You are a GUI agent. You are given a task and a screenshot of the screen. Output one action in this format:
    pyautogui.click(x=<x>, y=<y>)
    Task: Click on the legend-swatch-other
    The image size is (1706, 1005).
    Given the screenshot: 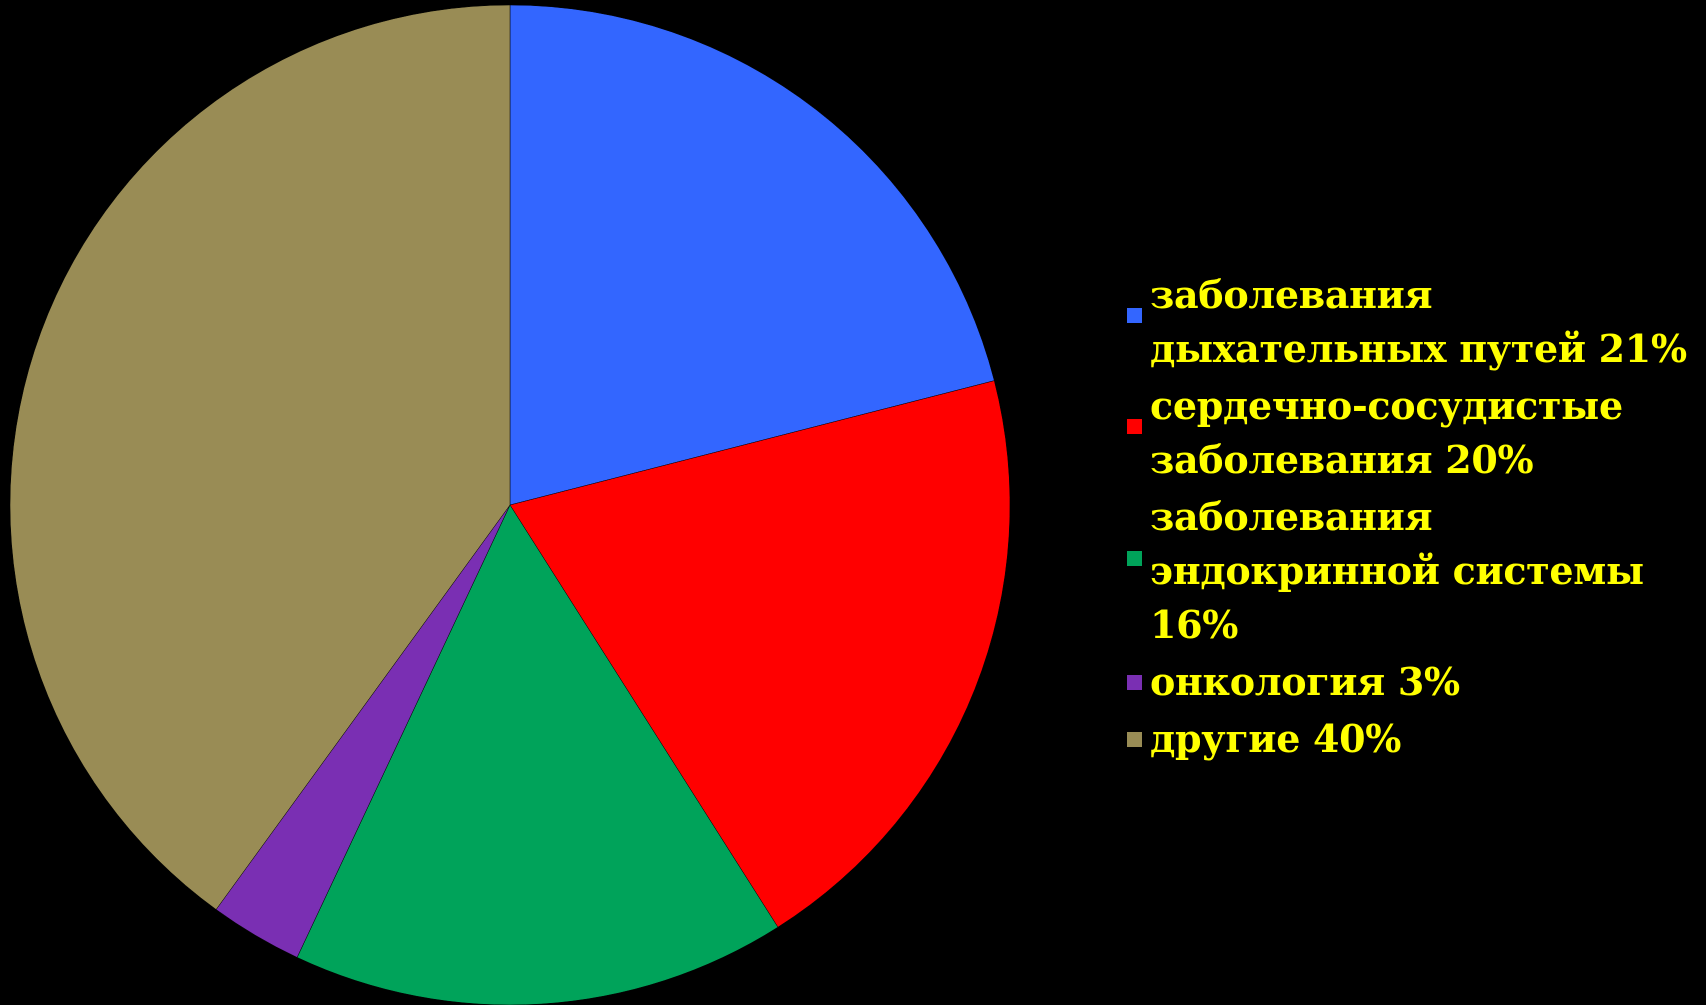 What is the action you would take?
    pyautogui.click(x=1134, y=739)
    